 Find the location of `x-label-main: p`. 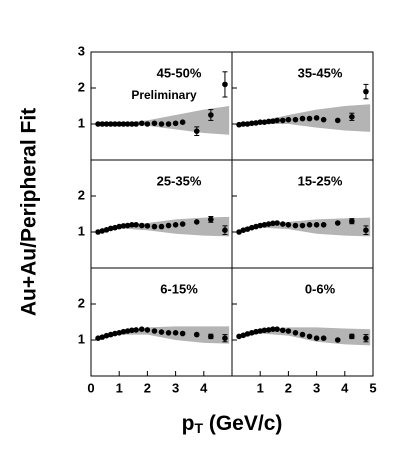

x-label-main: p is located at coordinates (188, 423).